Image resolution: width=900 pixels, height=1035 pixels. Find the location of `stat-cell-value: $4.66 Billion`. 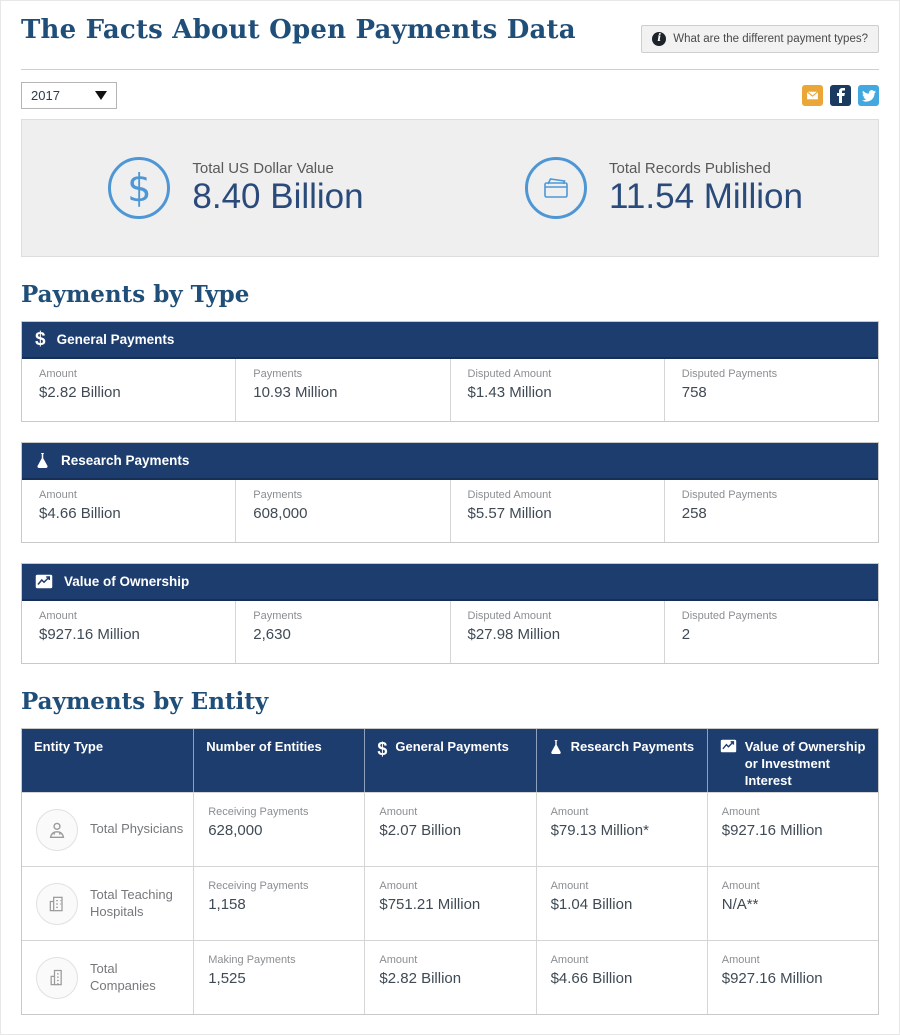

stat-cell-value: $4.66 Billion is located at coordinates (591, 978).